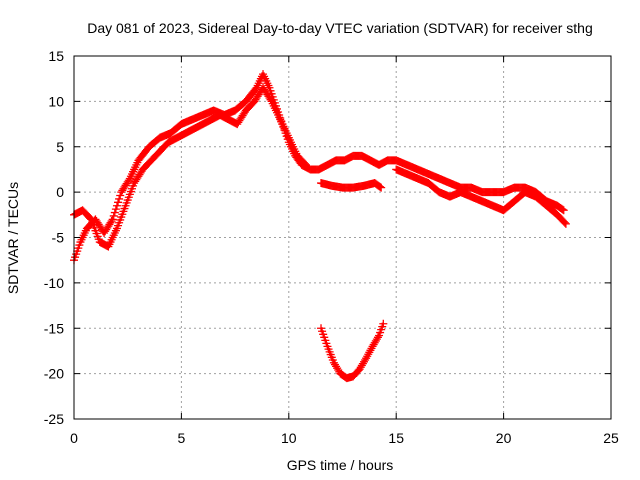 The height and width of the screenshot is (480, 640). Describe the element at coordinates (56, 56) in the screenshot. I see `y-tick-label: 15` at that location.